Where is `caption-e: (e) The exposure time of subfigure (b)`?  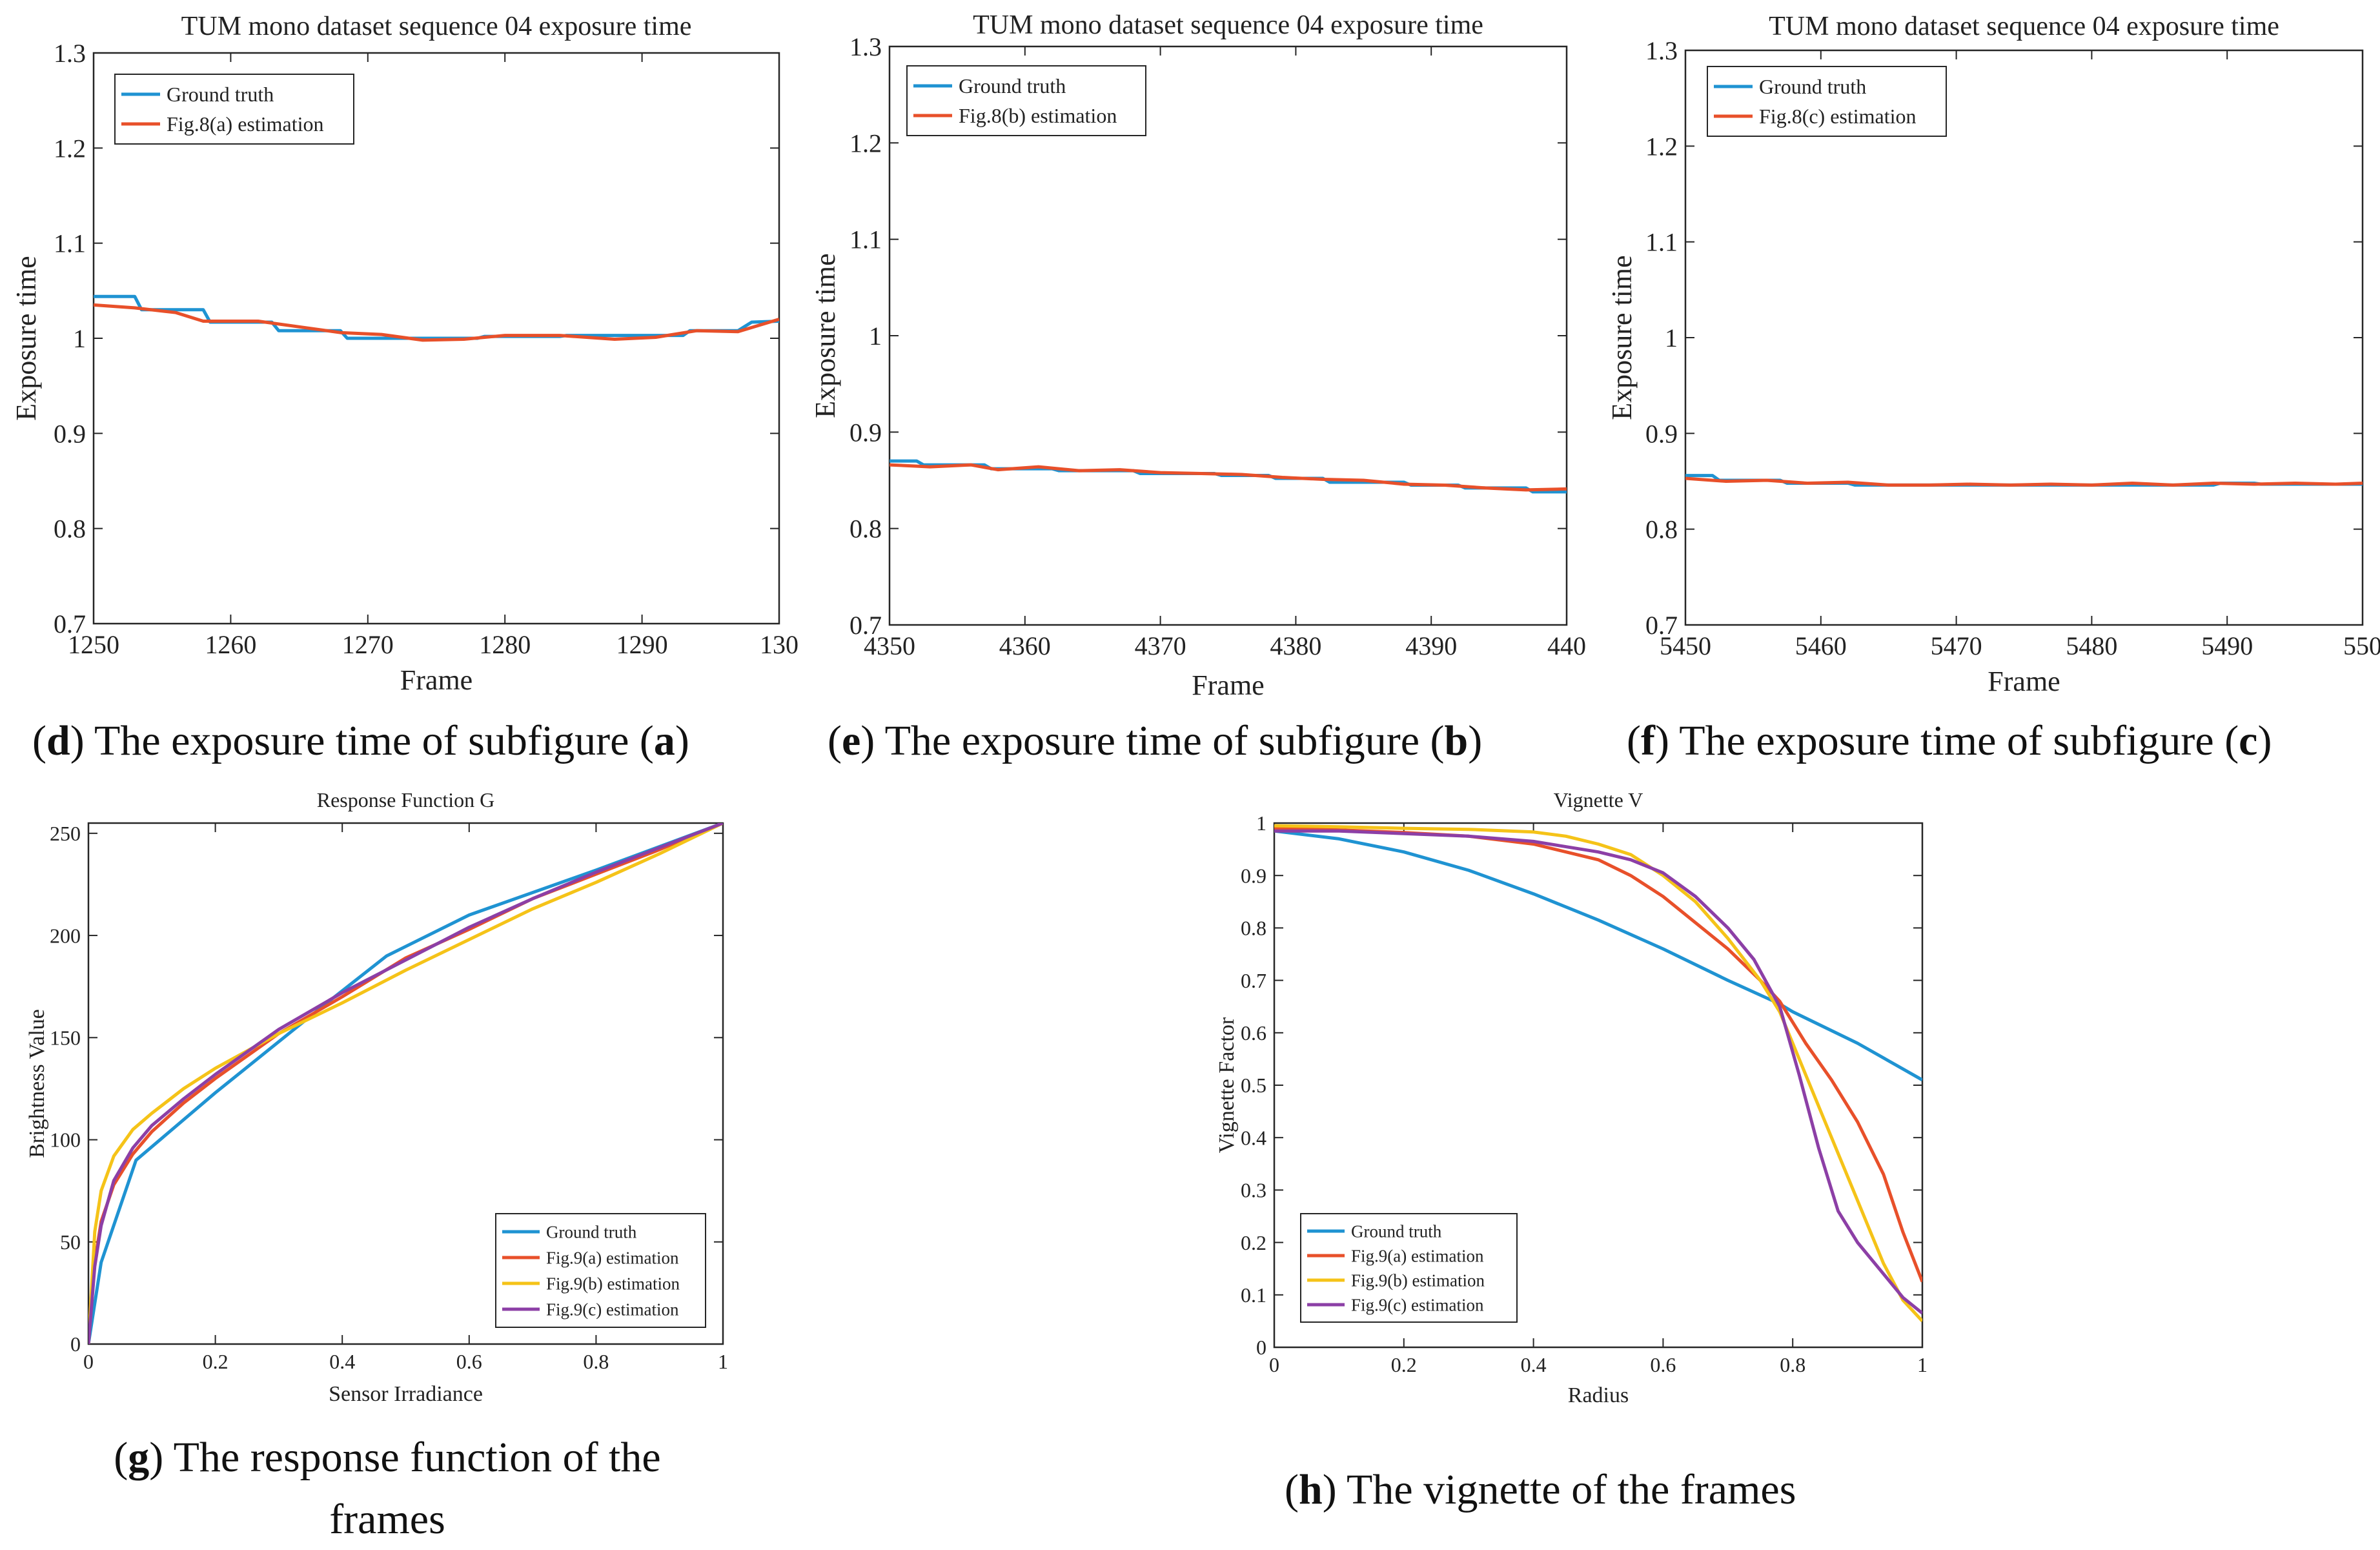 caption-e: (e) The exposure time of subfigure (b) is located at coordinates (1155, 740).